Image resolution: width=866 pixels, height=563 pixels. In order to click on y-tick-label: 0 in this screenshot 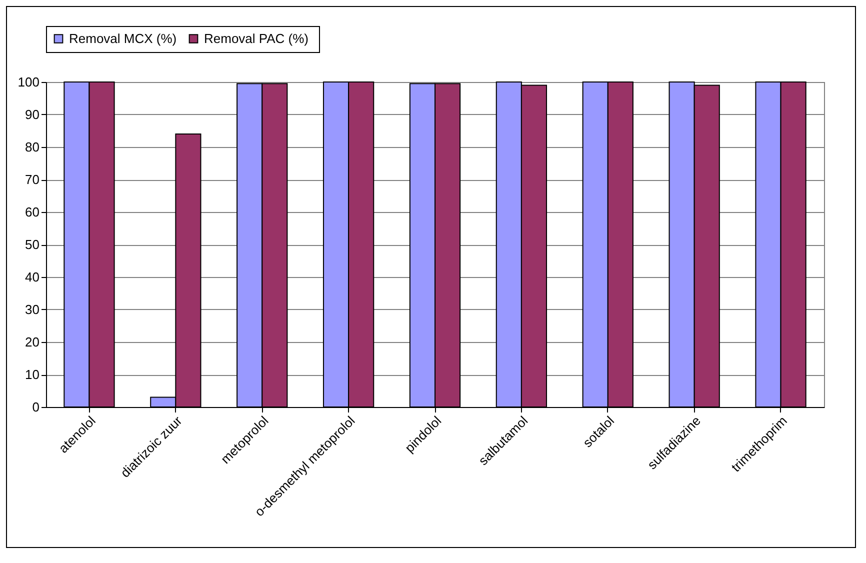, I will do `click(36, 407)`.